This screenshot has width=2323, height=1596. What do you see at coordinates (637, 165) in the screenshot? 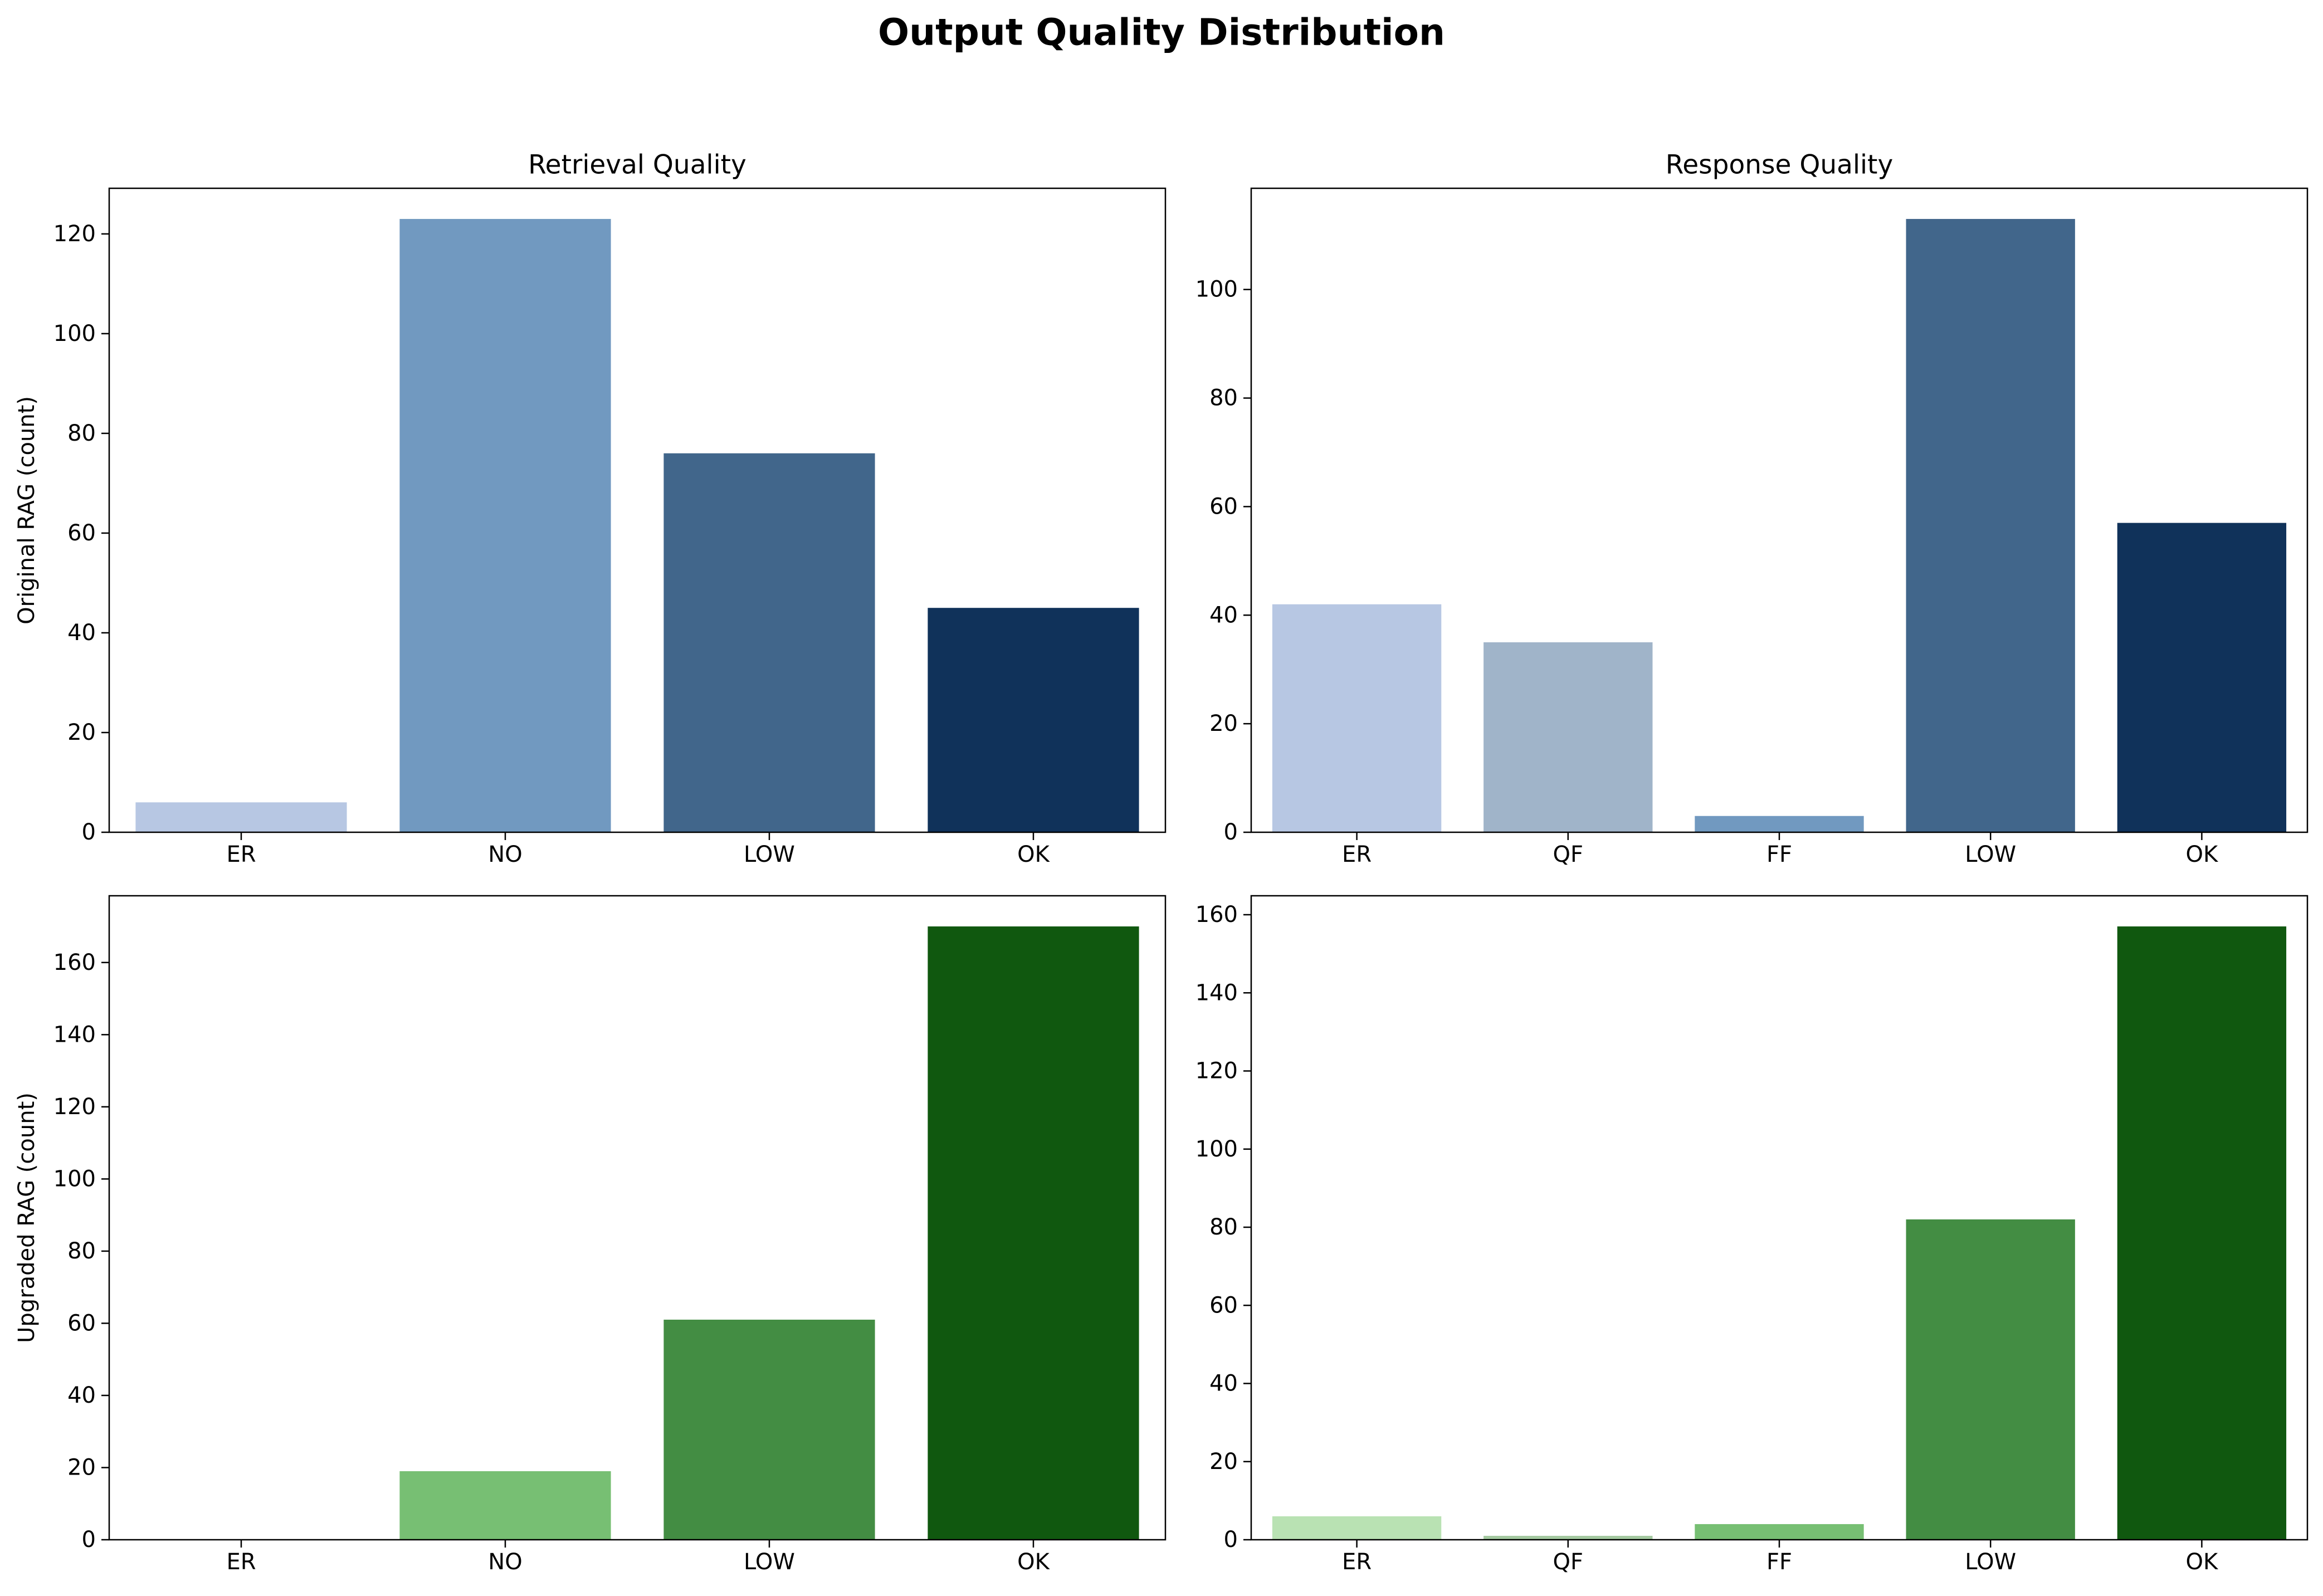
I see `subplot-title: Retrieval Quality` at bounding box center [637, 165].